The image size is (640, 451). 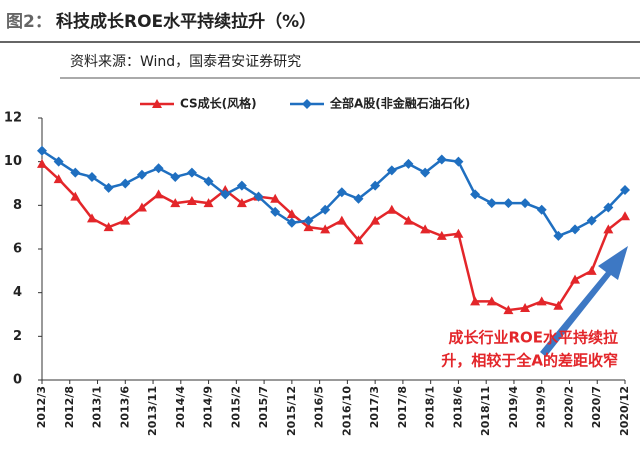 What do you see at coordinates (13, 118) in the screenshot?
I see `y-tick-label: 12` at bounding box center [13, 118].